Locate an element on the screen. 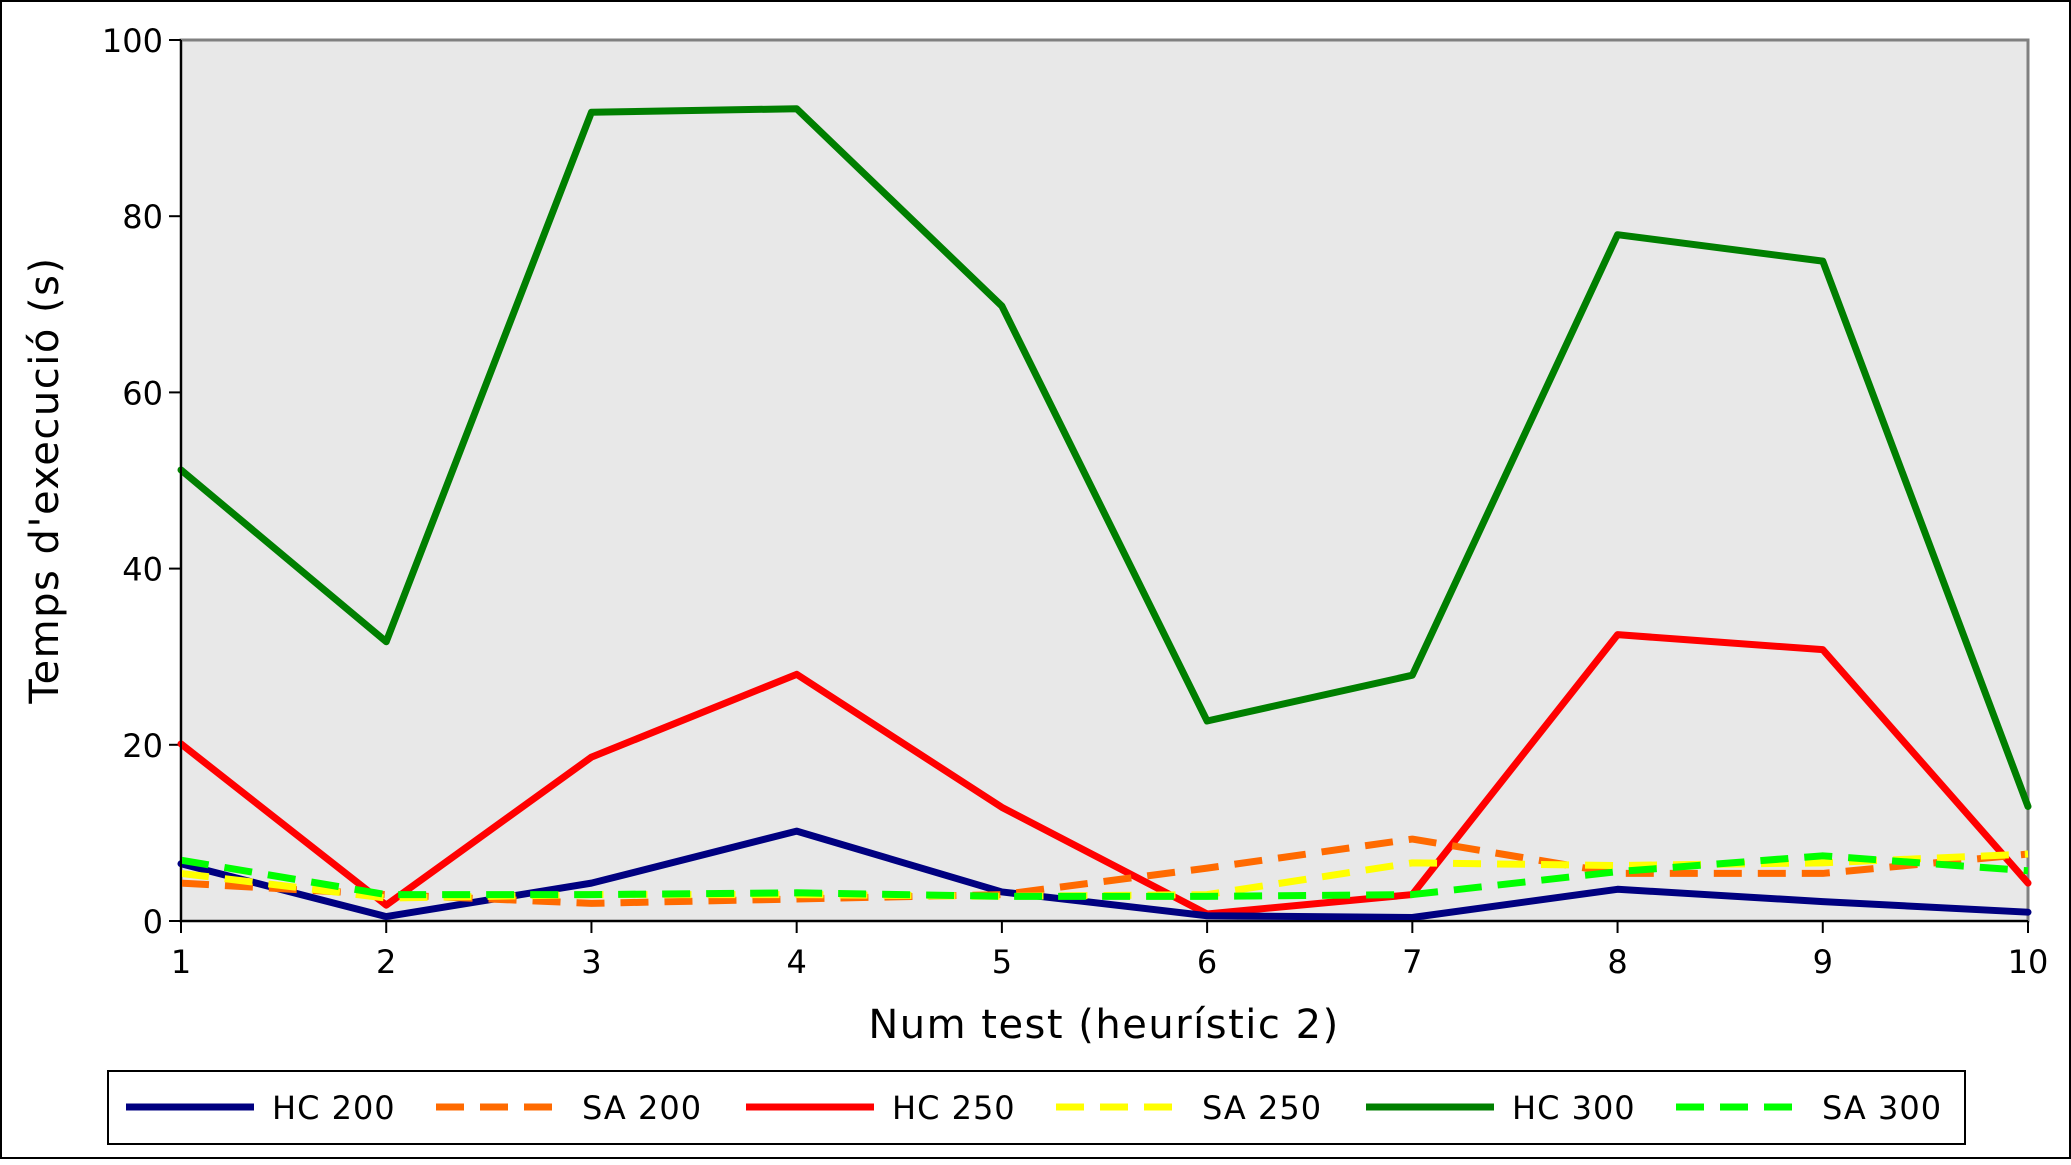 The height and width of the screenshot is (1165, 2071). legend-label-hc-250: HC 250 is located at coordinates (954, 1108).